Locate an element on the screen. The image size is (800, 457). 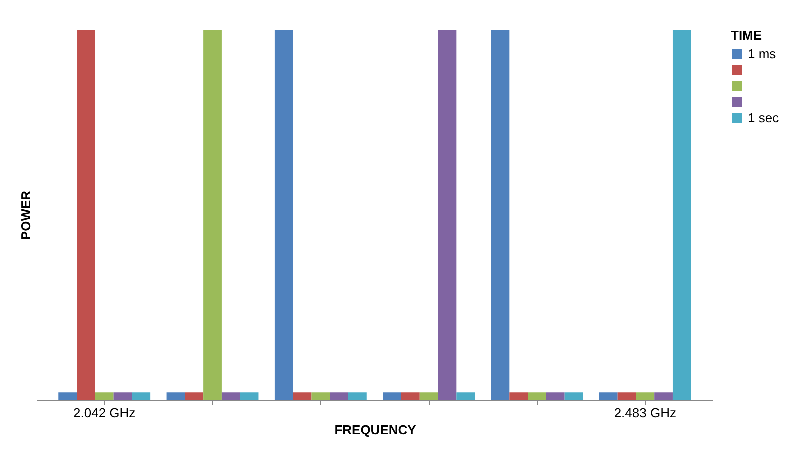
y-axis-title: POWER is located at coordinates (26, 215).